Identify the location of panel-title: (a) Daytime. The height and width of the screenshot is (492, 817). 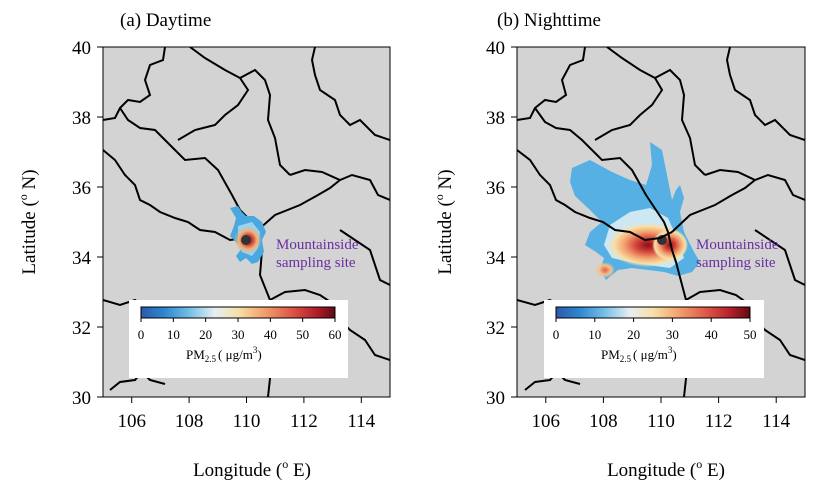
(165, 20).